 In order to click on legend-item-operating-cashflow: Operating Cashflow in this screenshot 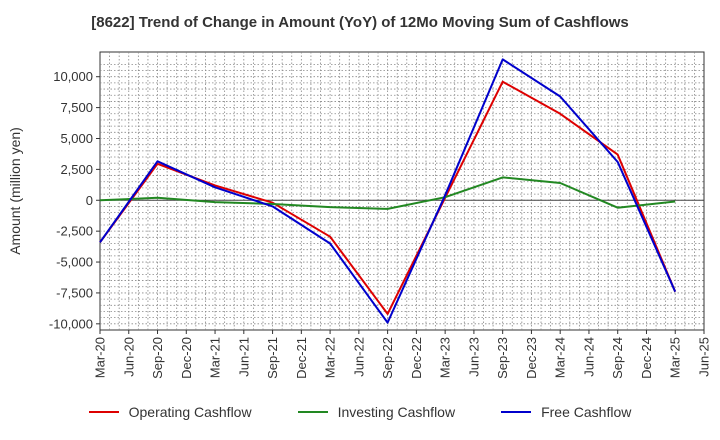, I will do `click(170, 412)`.